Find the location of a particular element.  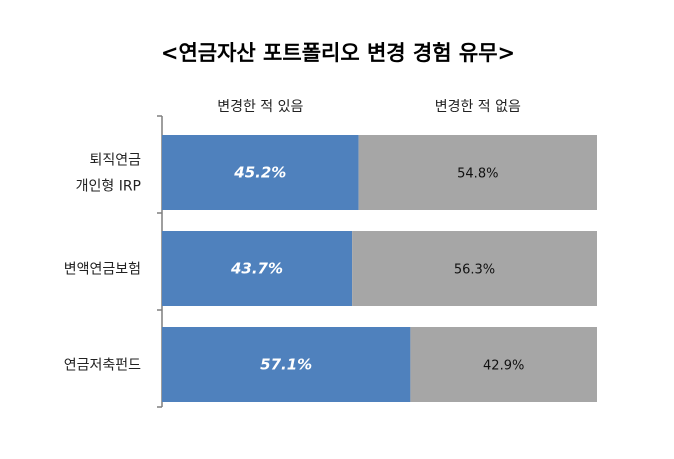

bar-label-changed-1: 43.7% is located at coordinates (256, 269).